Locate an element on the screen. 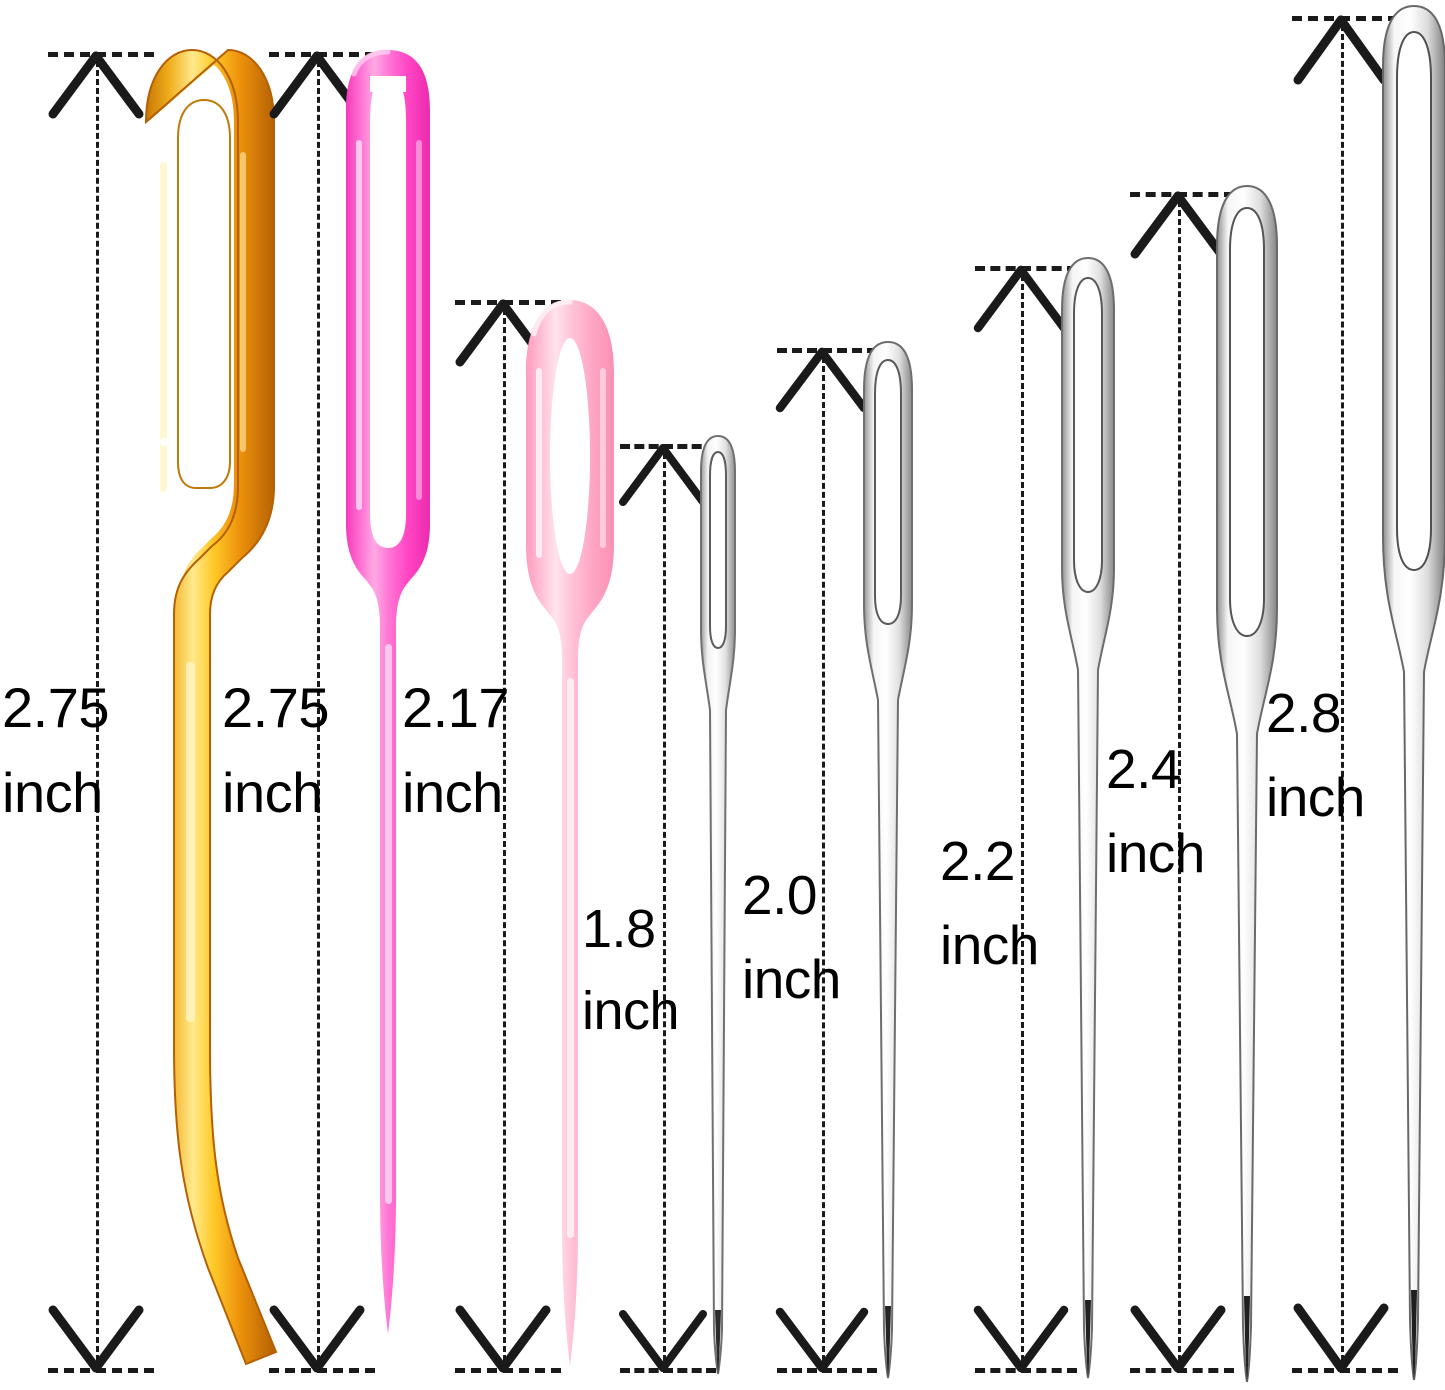  dimension-value: 2.8 is located at coordinates (1303, 713).